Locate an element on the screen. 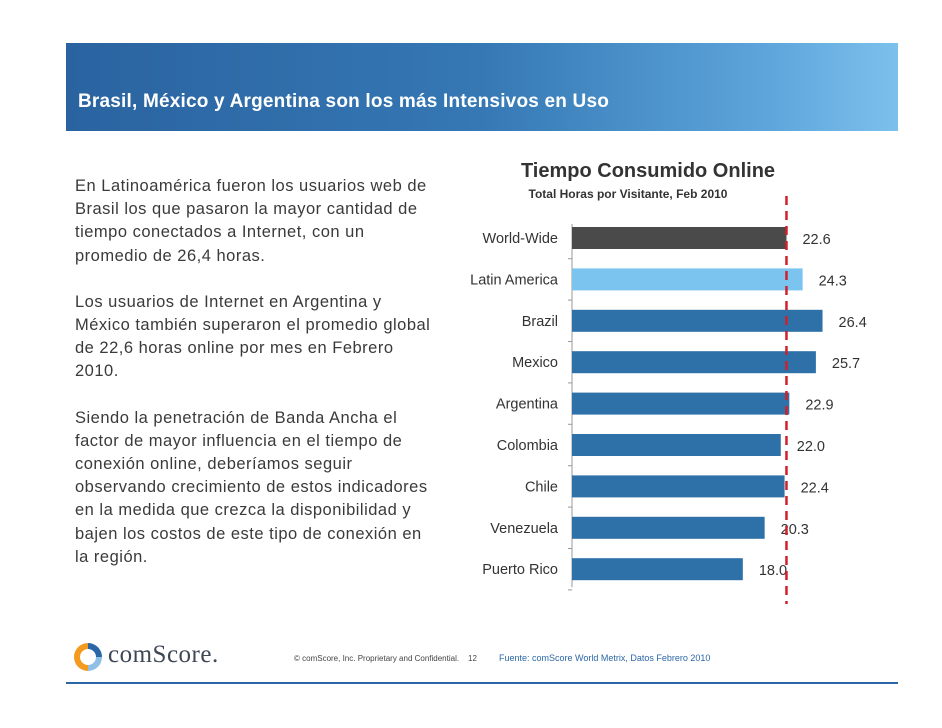  category-label: Colombia is located at coordinates (528, 446).